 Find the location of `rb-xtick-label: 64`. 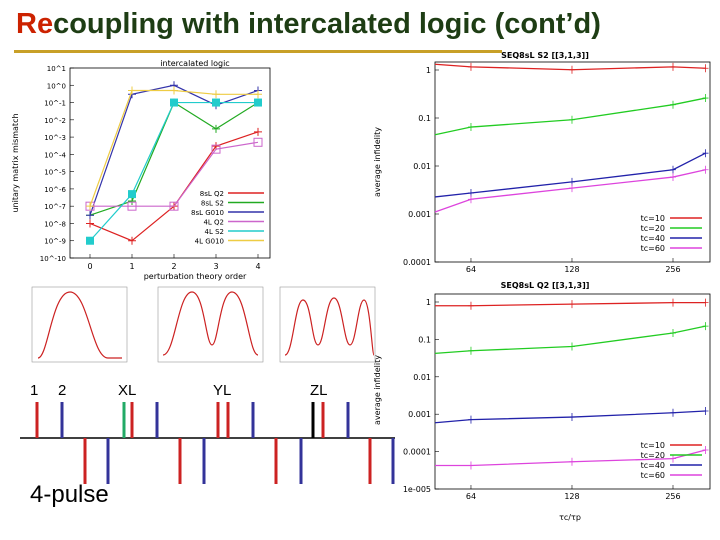

rb-xtick-label: 64 is located at coordinates (471, 496).